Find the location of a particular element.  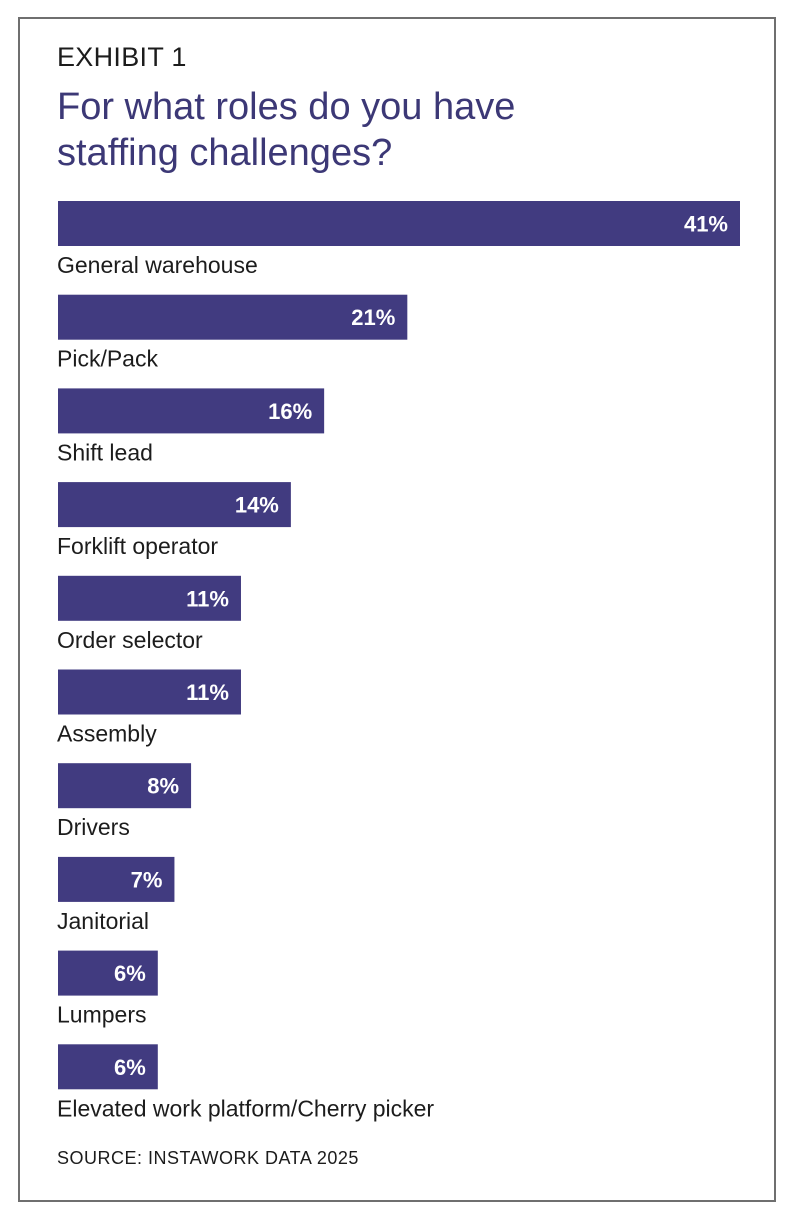

bar-value-label: 14% is located at coordinates (257, 505).